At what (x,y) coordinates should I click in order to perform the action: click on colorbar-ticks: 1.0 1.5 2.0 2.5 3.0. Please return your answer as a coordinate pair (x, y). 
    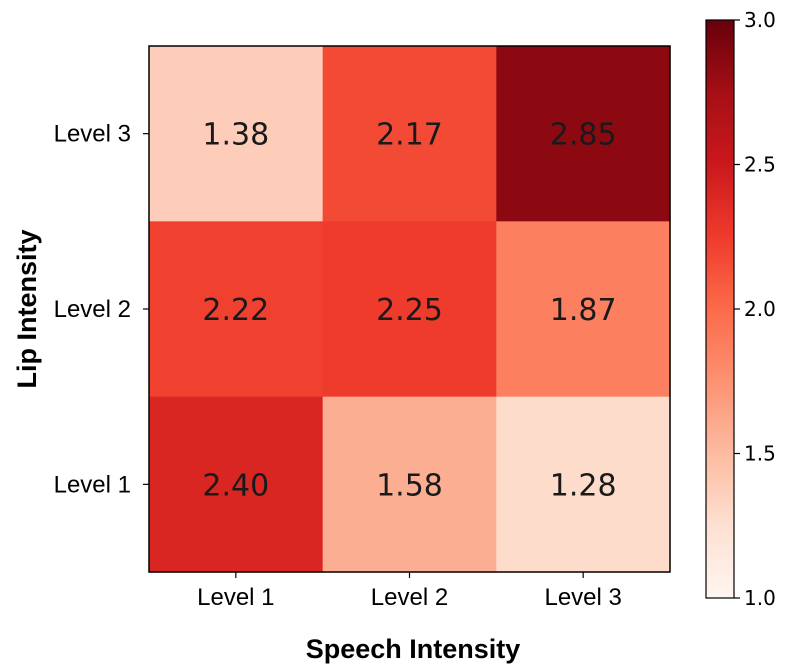
    Looking at the image, I should click on (755, 309).